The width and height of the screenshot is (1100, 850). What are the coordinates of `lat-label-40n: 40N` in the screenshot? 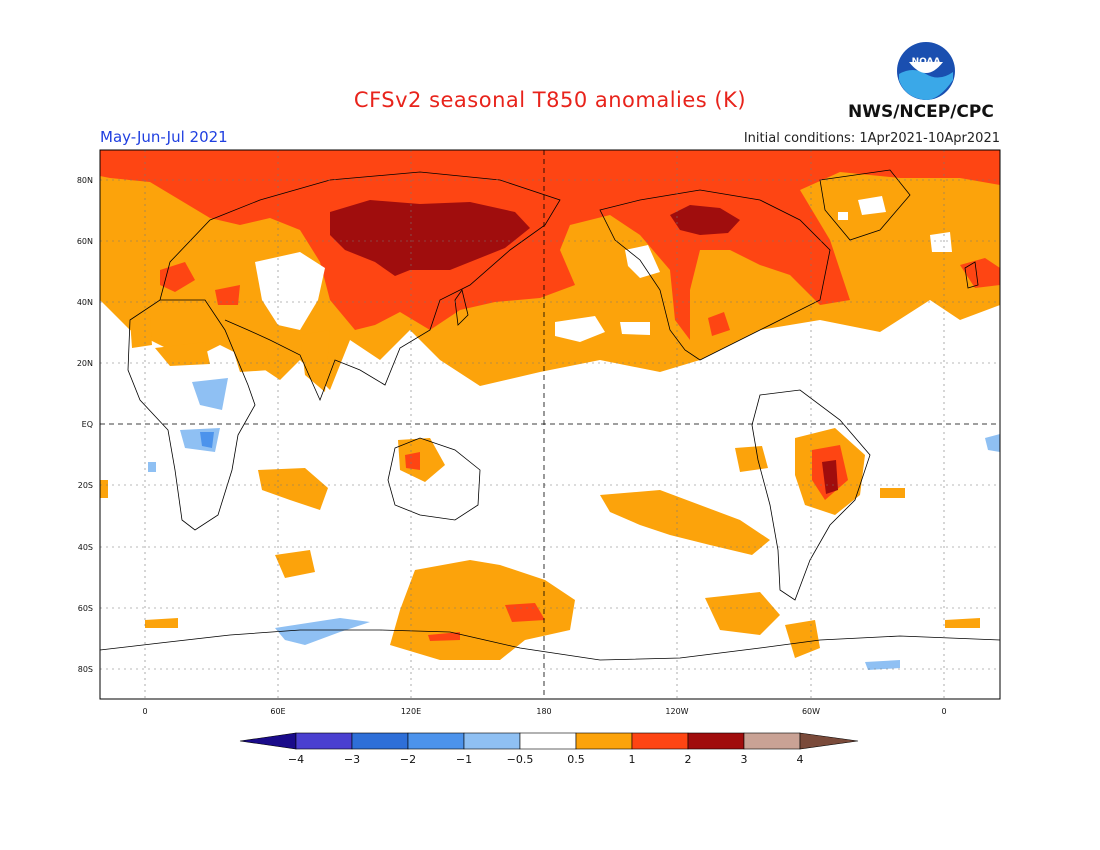 It's located at (85, 302).